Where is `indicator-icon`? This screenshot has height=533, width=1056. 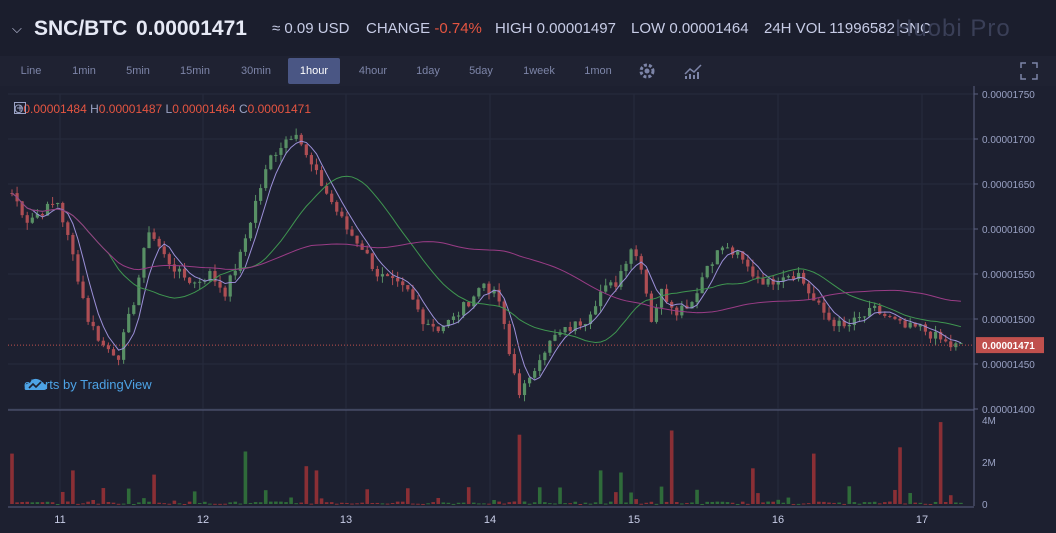
indicator-icon is located at coordinates (693, 71).